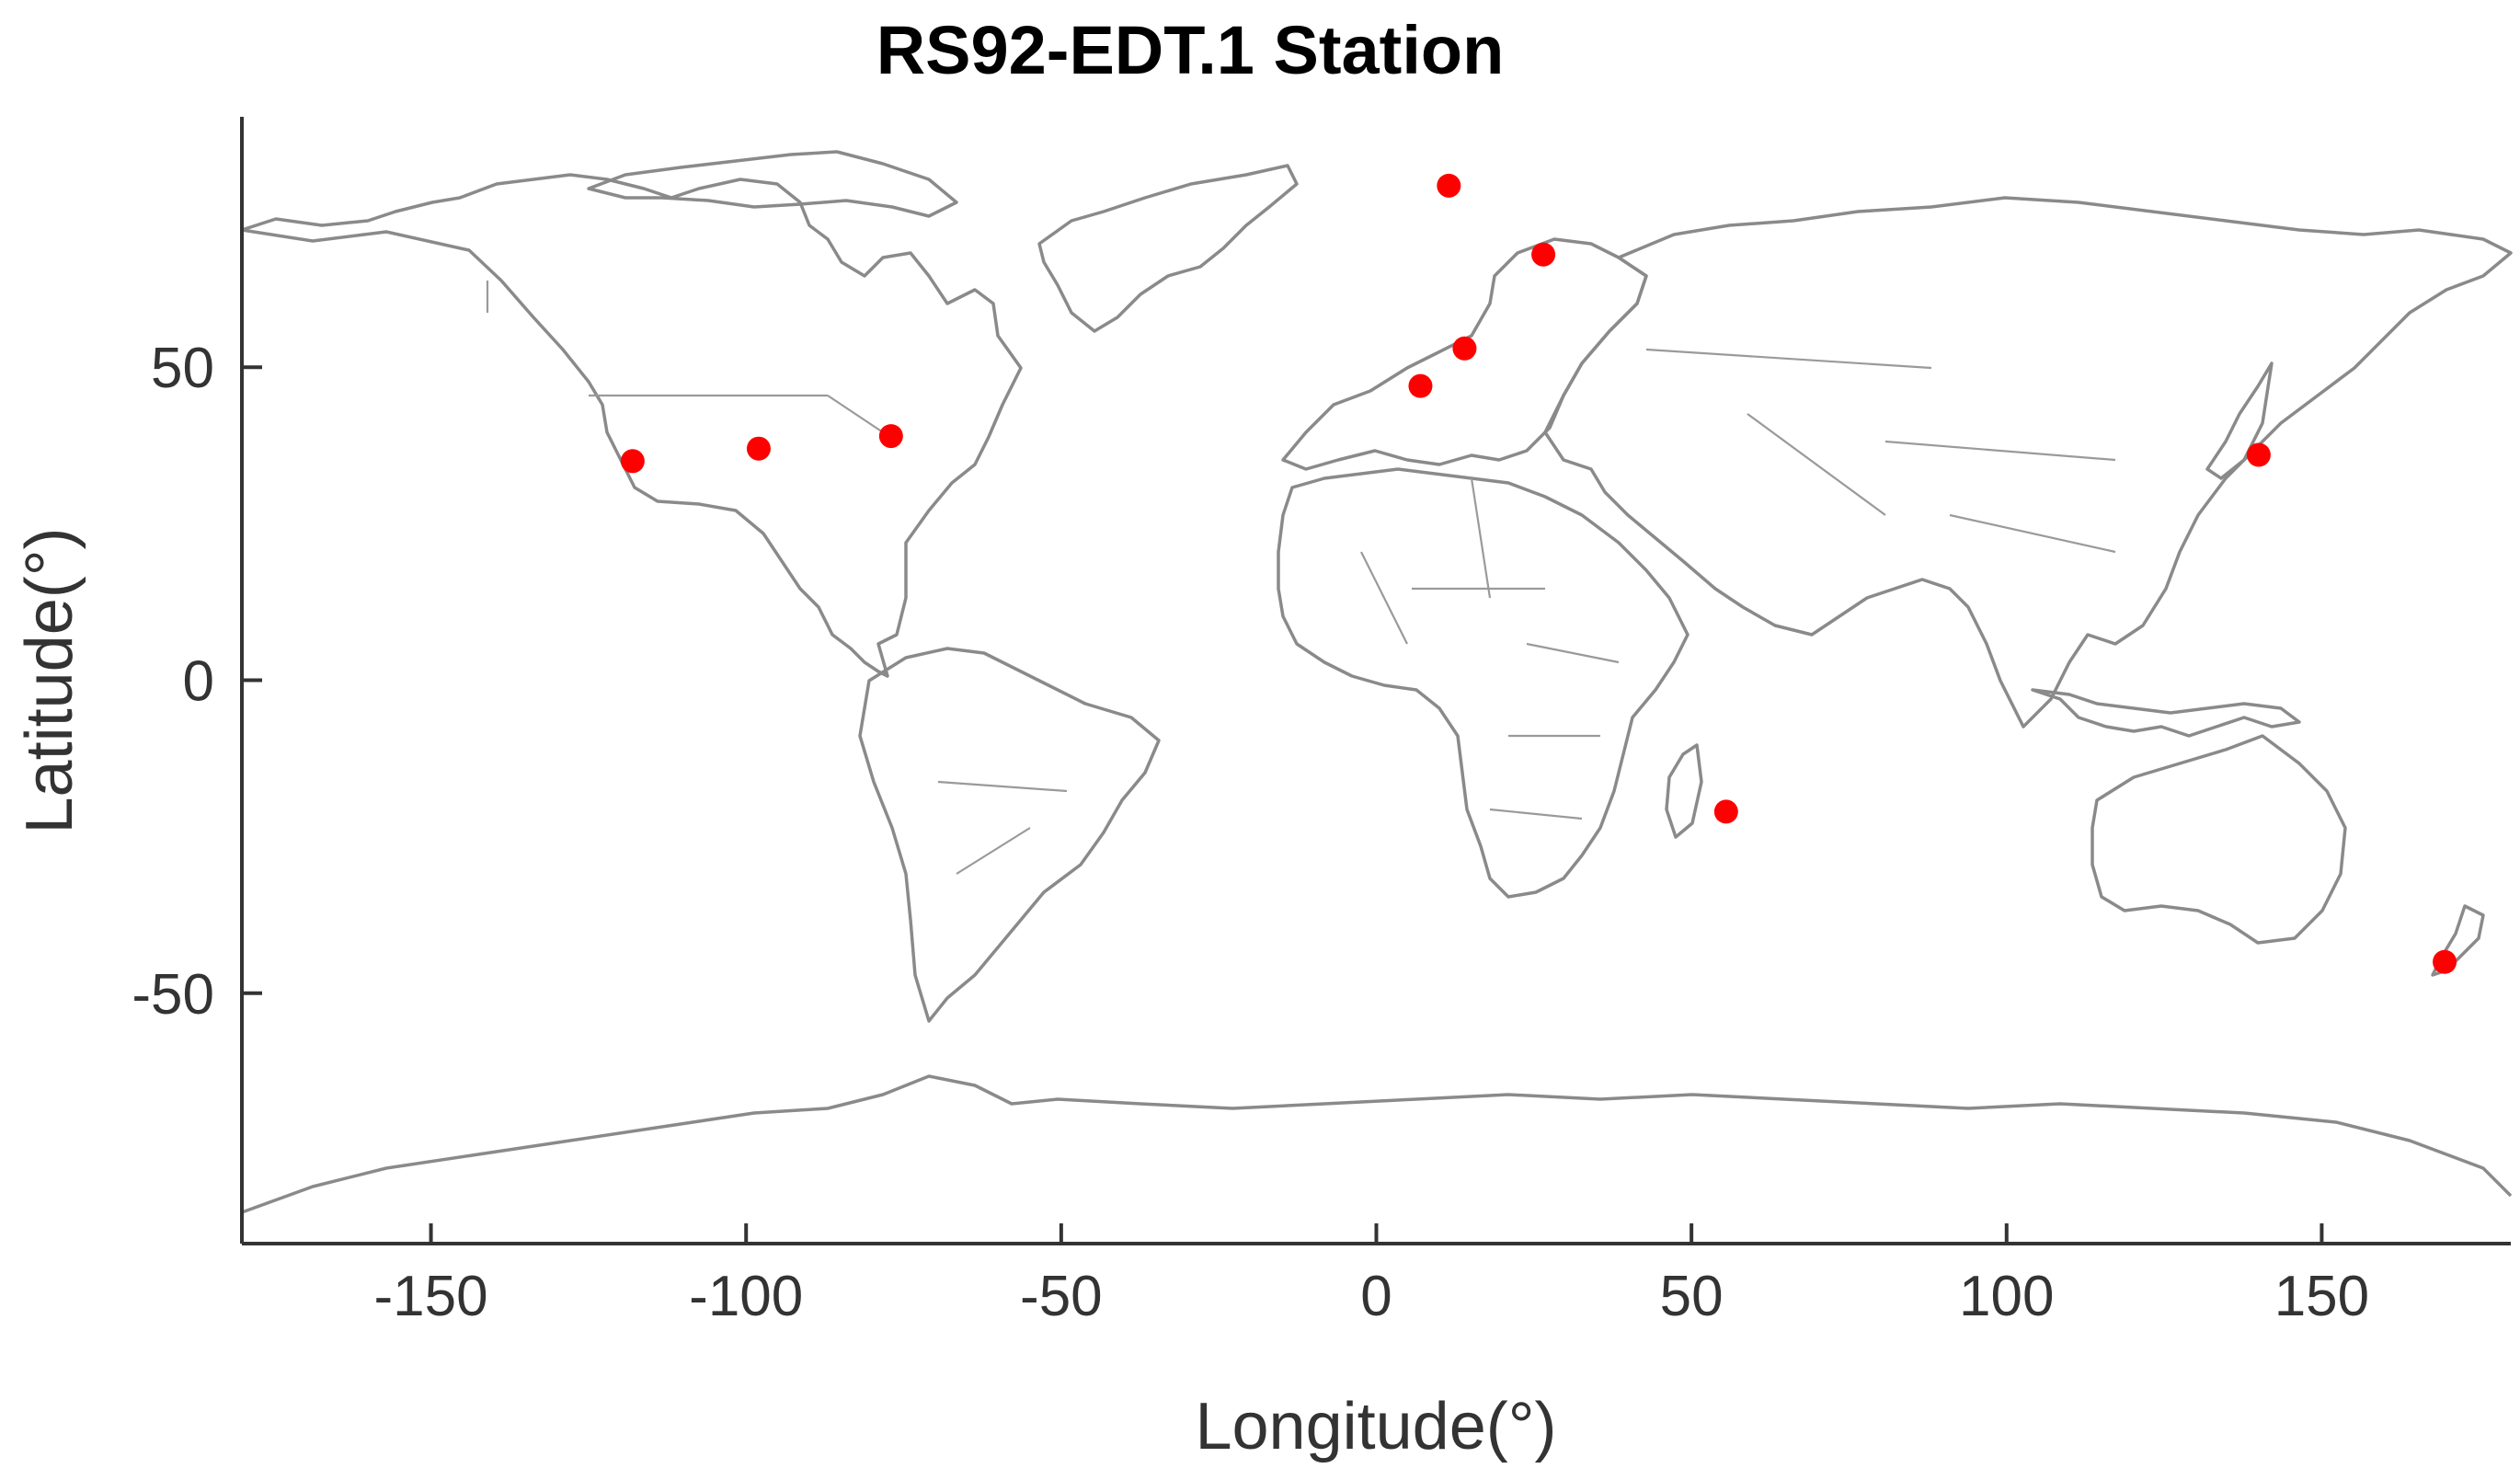 This screenshot has height=1480, width=2520. What do you see at coordinates (1483, 683) in the screenshot?
I see `africa-coastline` at bounding box center [1483, 683].